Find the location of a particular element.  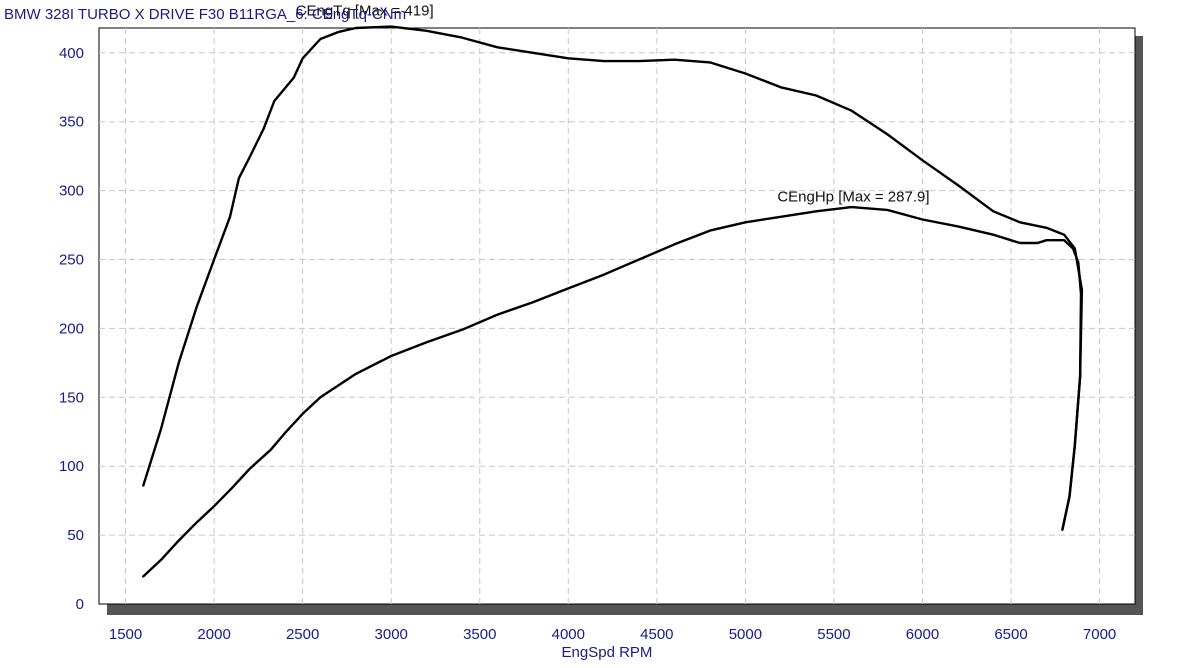

x-axis-label: EngSpd RPM is located at coordinates (607, 652).